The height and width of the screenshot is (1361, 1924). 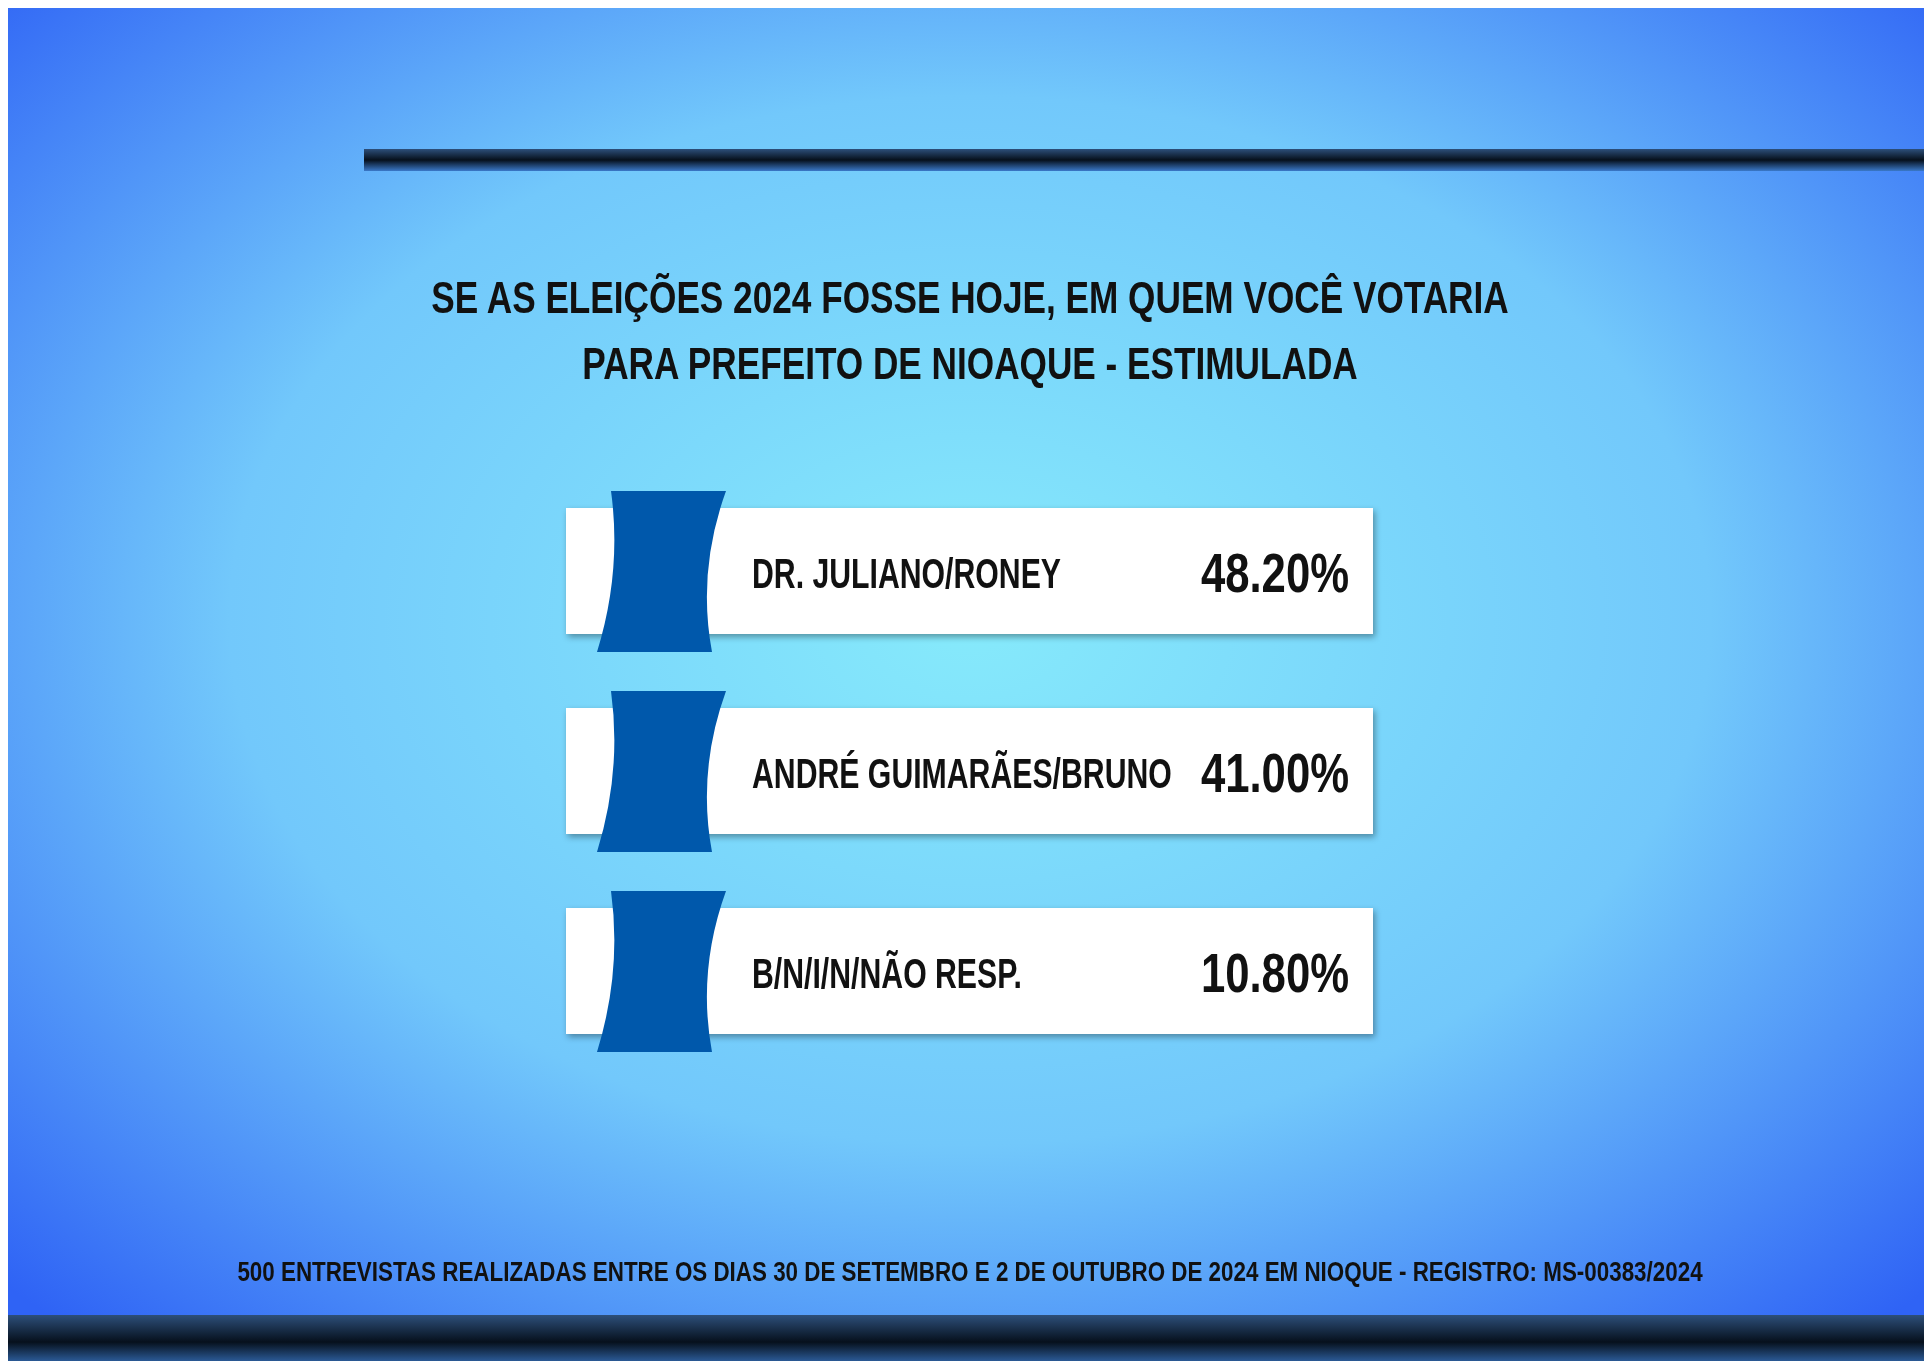 What do you see at coordinates (1274, 973) in the screenshot?
I see `data-label: 10.80%` at bounding box center [1274, 973].